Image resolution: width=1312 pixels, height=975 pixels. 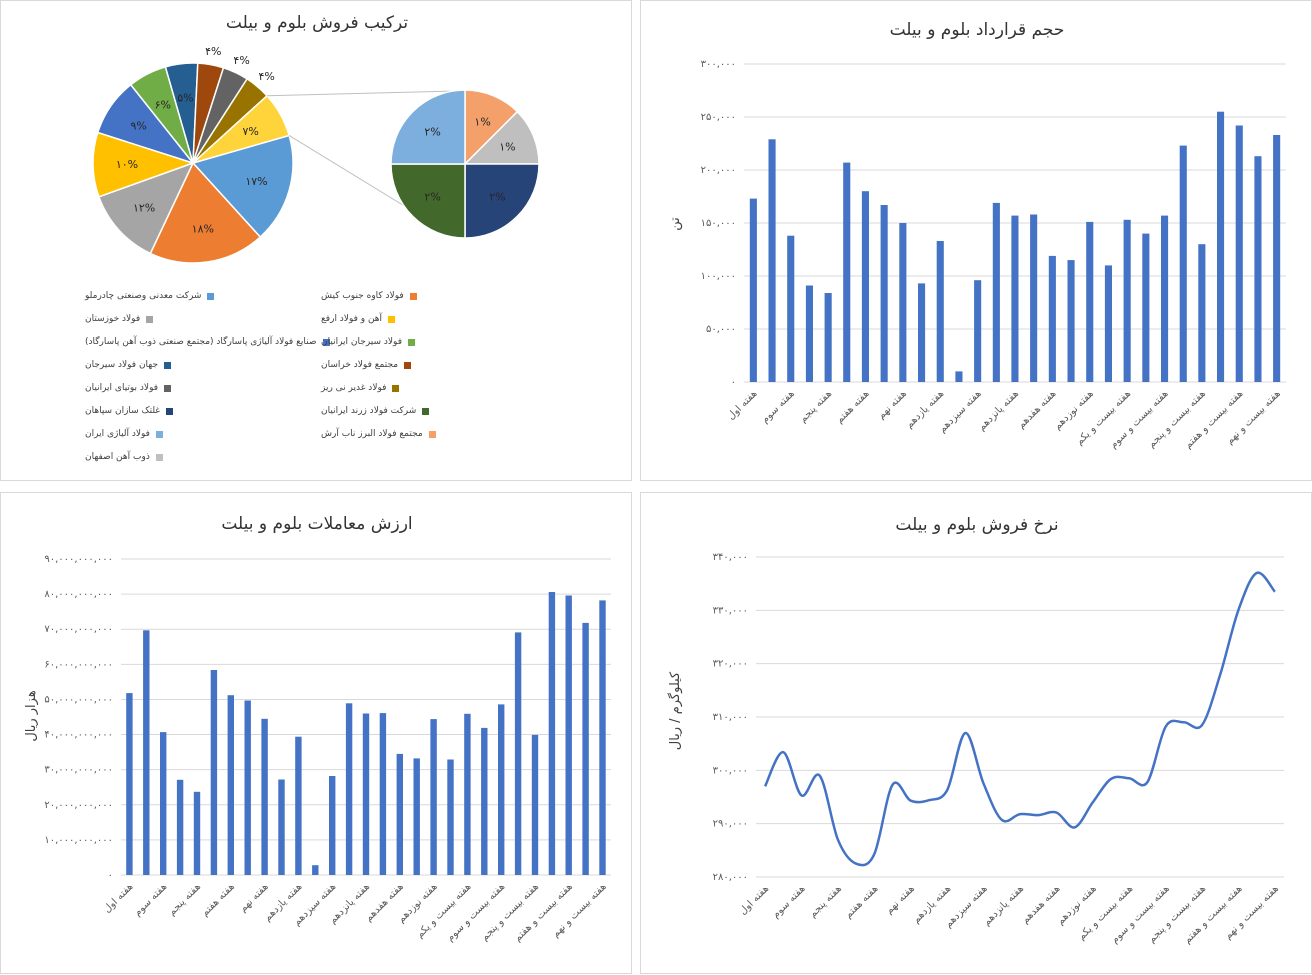 What do you see at coordinates (316, 524) in the screenshot?
I see `value-chart-title: ارزش معاملات بلوم و بیلت` at bounding box center [316, 524].